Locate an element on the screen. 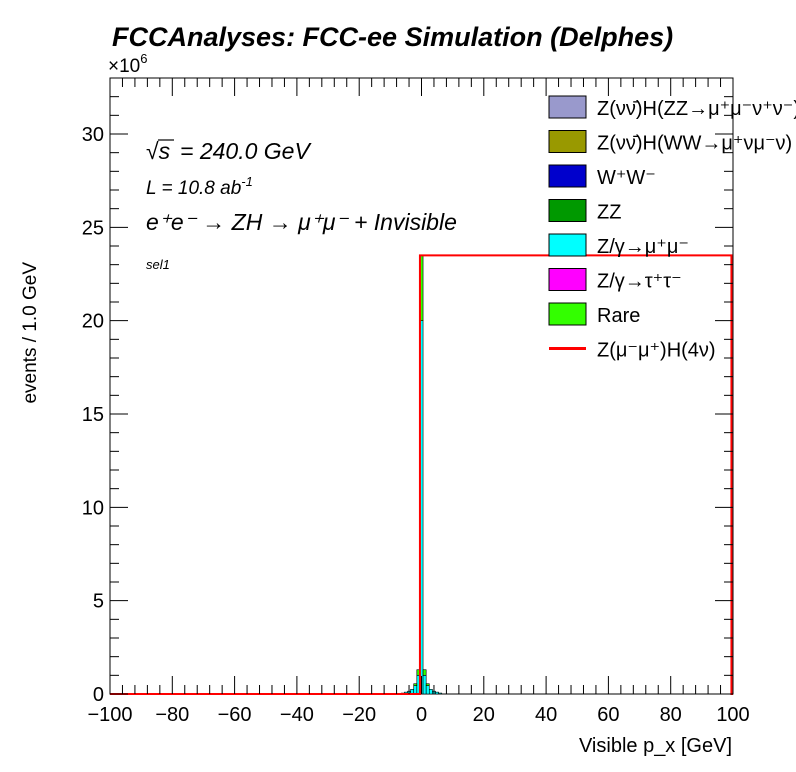 Image resolution: width=796 pixels, height=772 pixels. sqrt-s-annotation: √s = 240.0 GeV is located at coordinates (229, 151).